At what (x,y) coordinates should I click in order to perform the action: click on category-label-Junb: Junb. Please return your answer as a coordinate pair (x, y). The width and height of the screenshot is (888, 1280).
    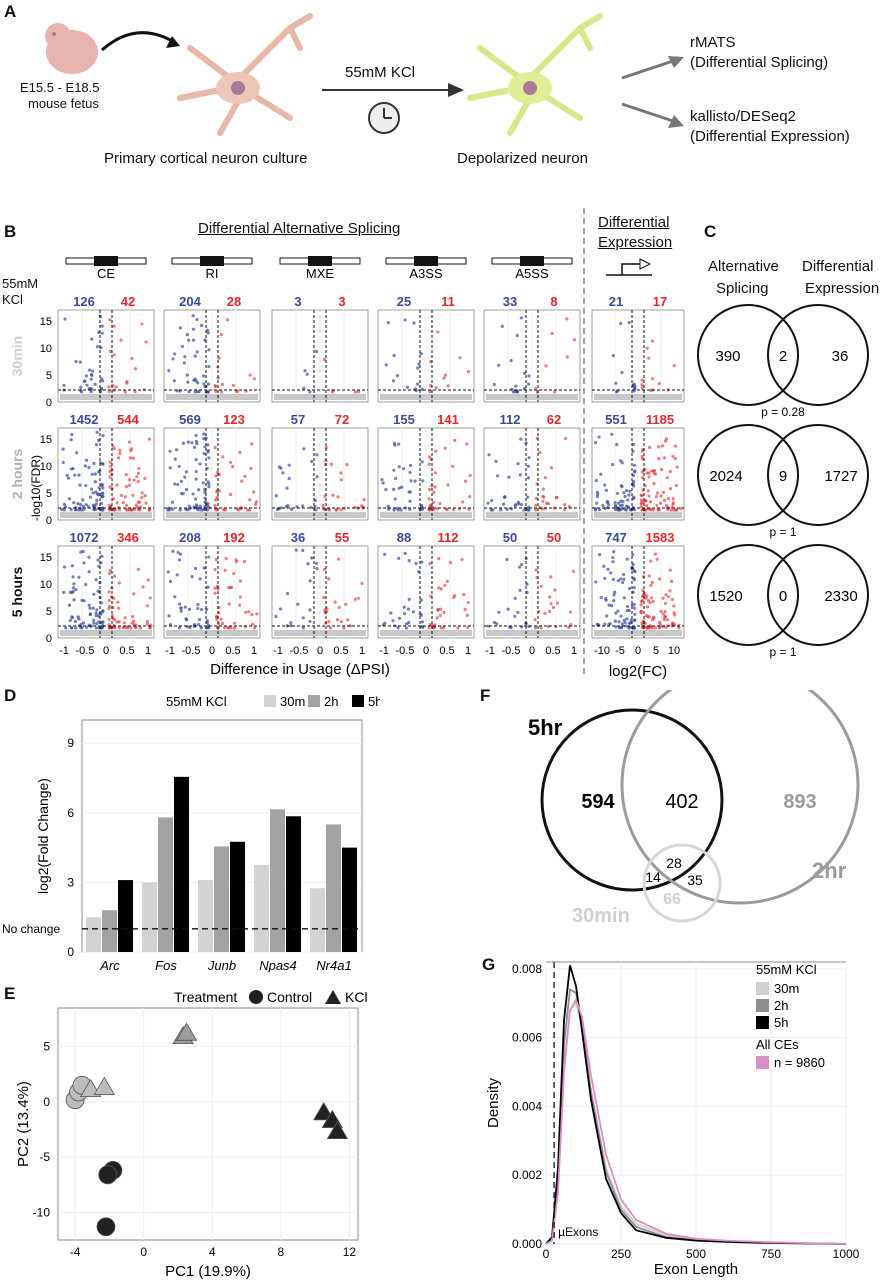
    Looking at the image, I should click on (221, 965).